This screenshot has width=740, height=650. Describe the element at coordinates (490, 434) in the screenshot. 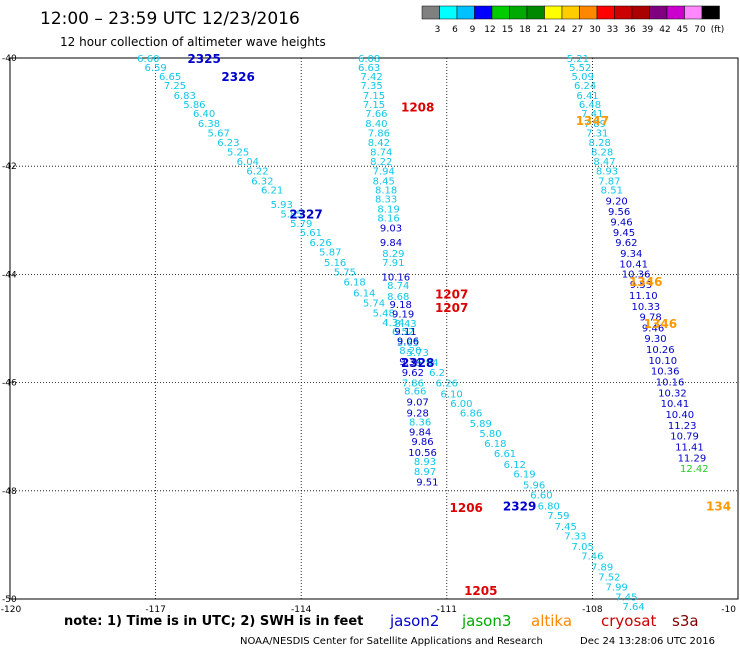

I see `swh-value: 5.80` at that location.